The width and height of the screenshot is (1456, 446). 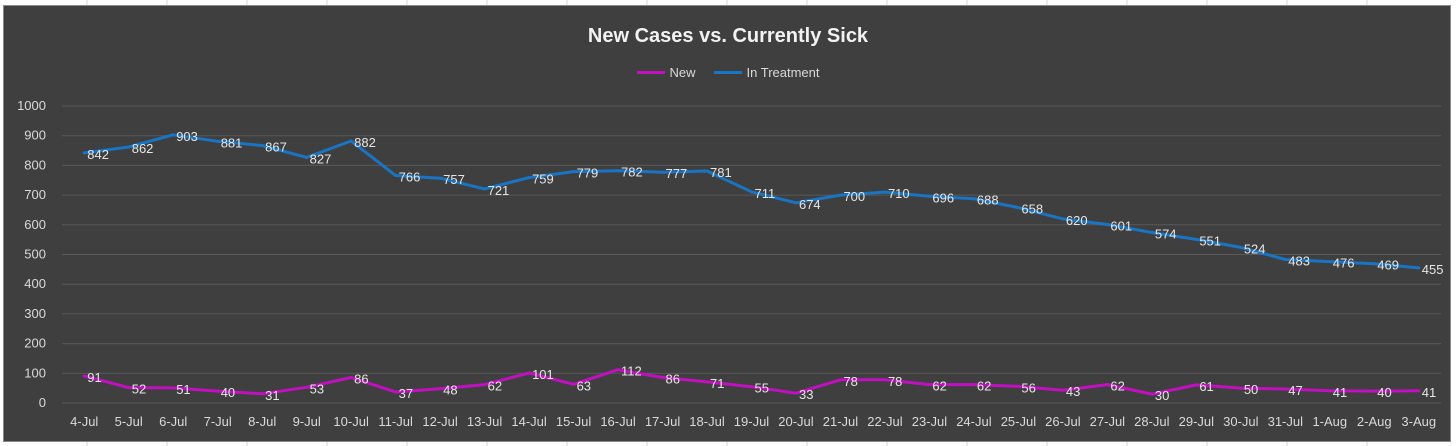 I want to click on data-label-new: 48, so click(x=450, y=390).